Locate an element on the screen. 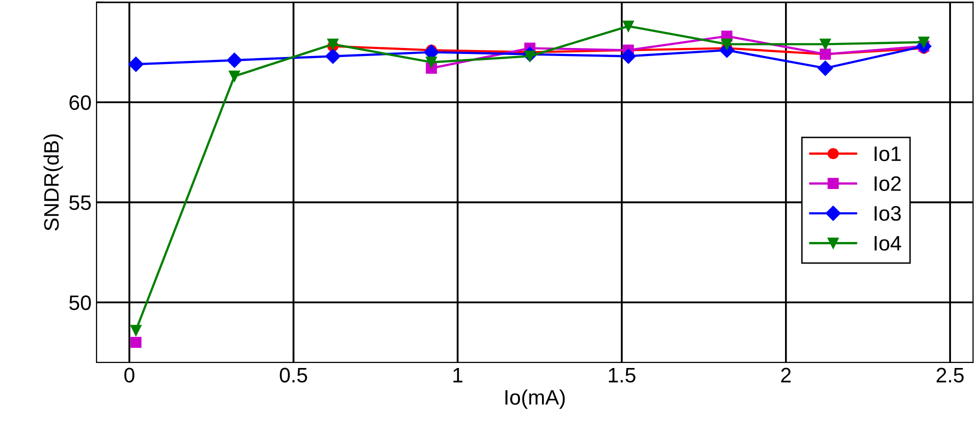 The height and width of the screenshot is (434, 975). legend-label: Io4 is located at coordinates (888, 243).